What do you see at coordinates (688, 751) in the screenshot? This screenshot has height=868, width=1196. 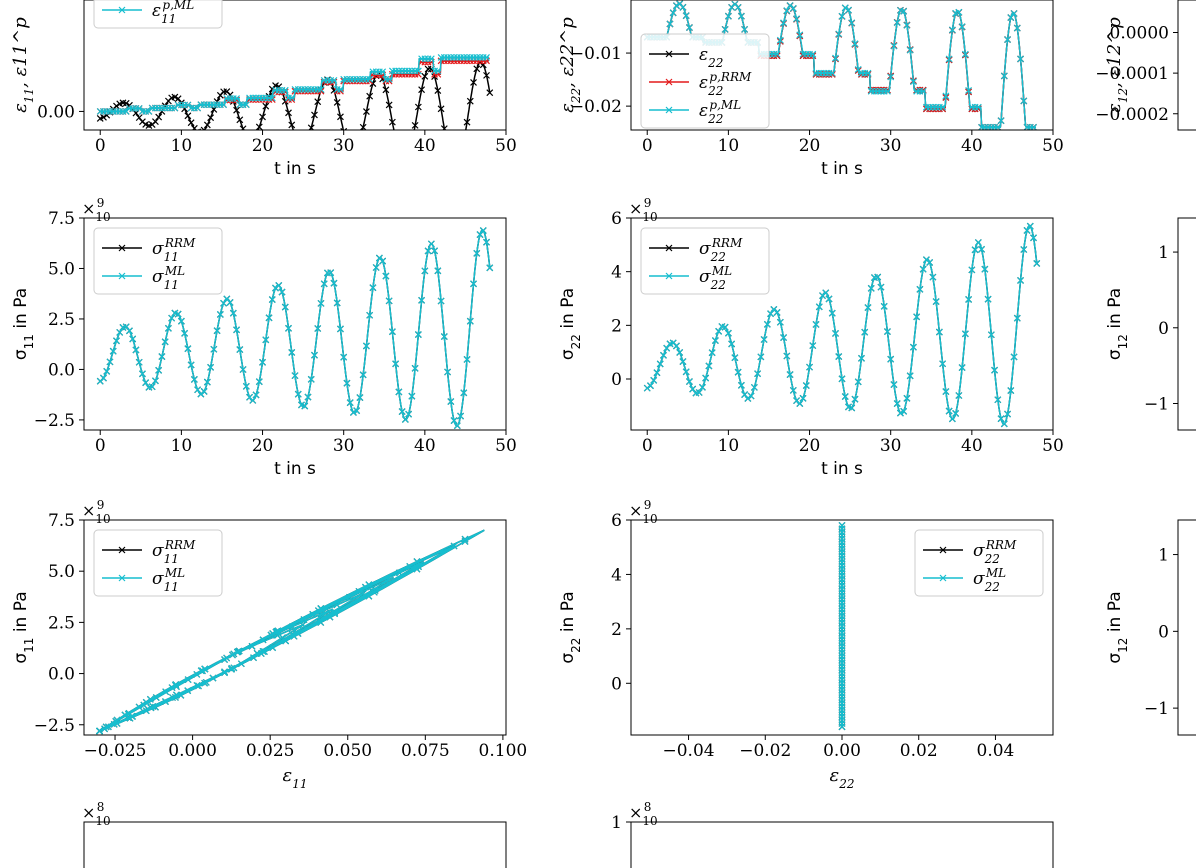 I see `x-tick-label: −0.04` at bounding box center [688, 751].